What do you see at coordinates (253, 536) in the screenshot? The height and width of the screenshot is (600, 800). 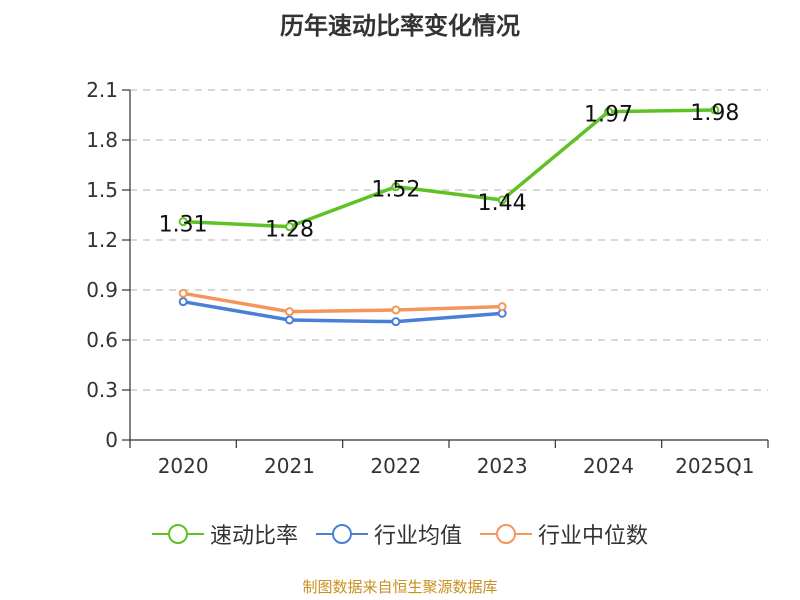 I see `legend-label-quick-ratio: 速动比率` at bounding box center [253, 536].